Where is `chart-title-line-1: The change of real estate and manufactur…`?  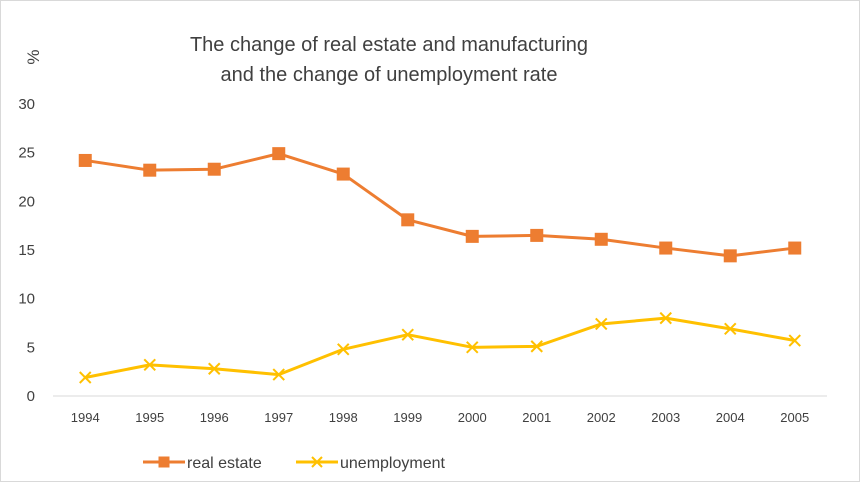 chart-title-line-1: The change of real estate and manufactur… is located at coordinates (389, 45).